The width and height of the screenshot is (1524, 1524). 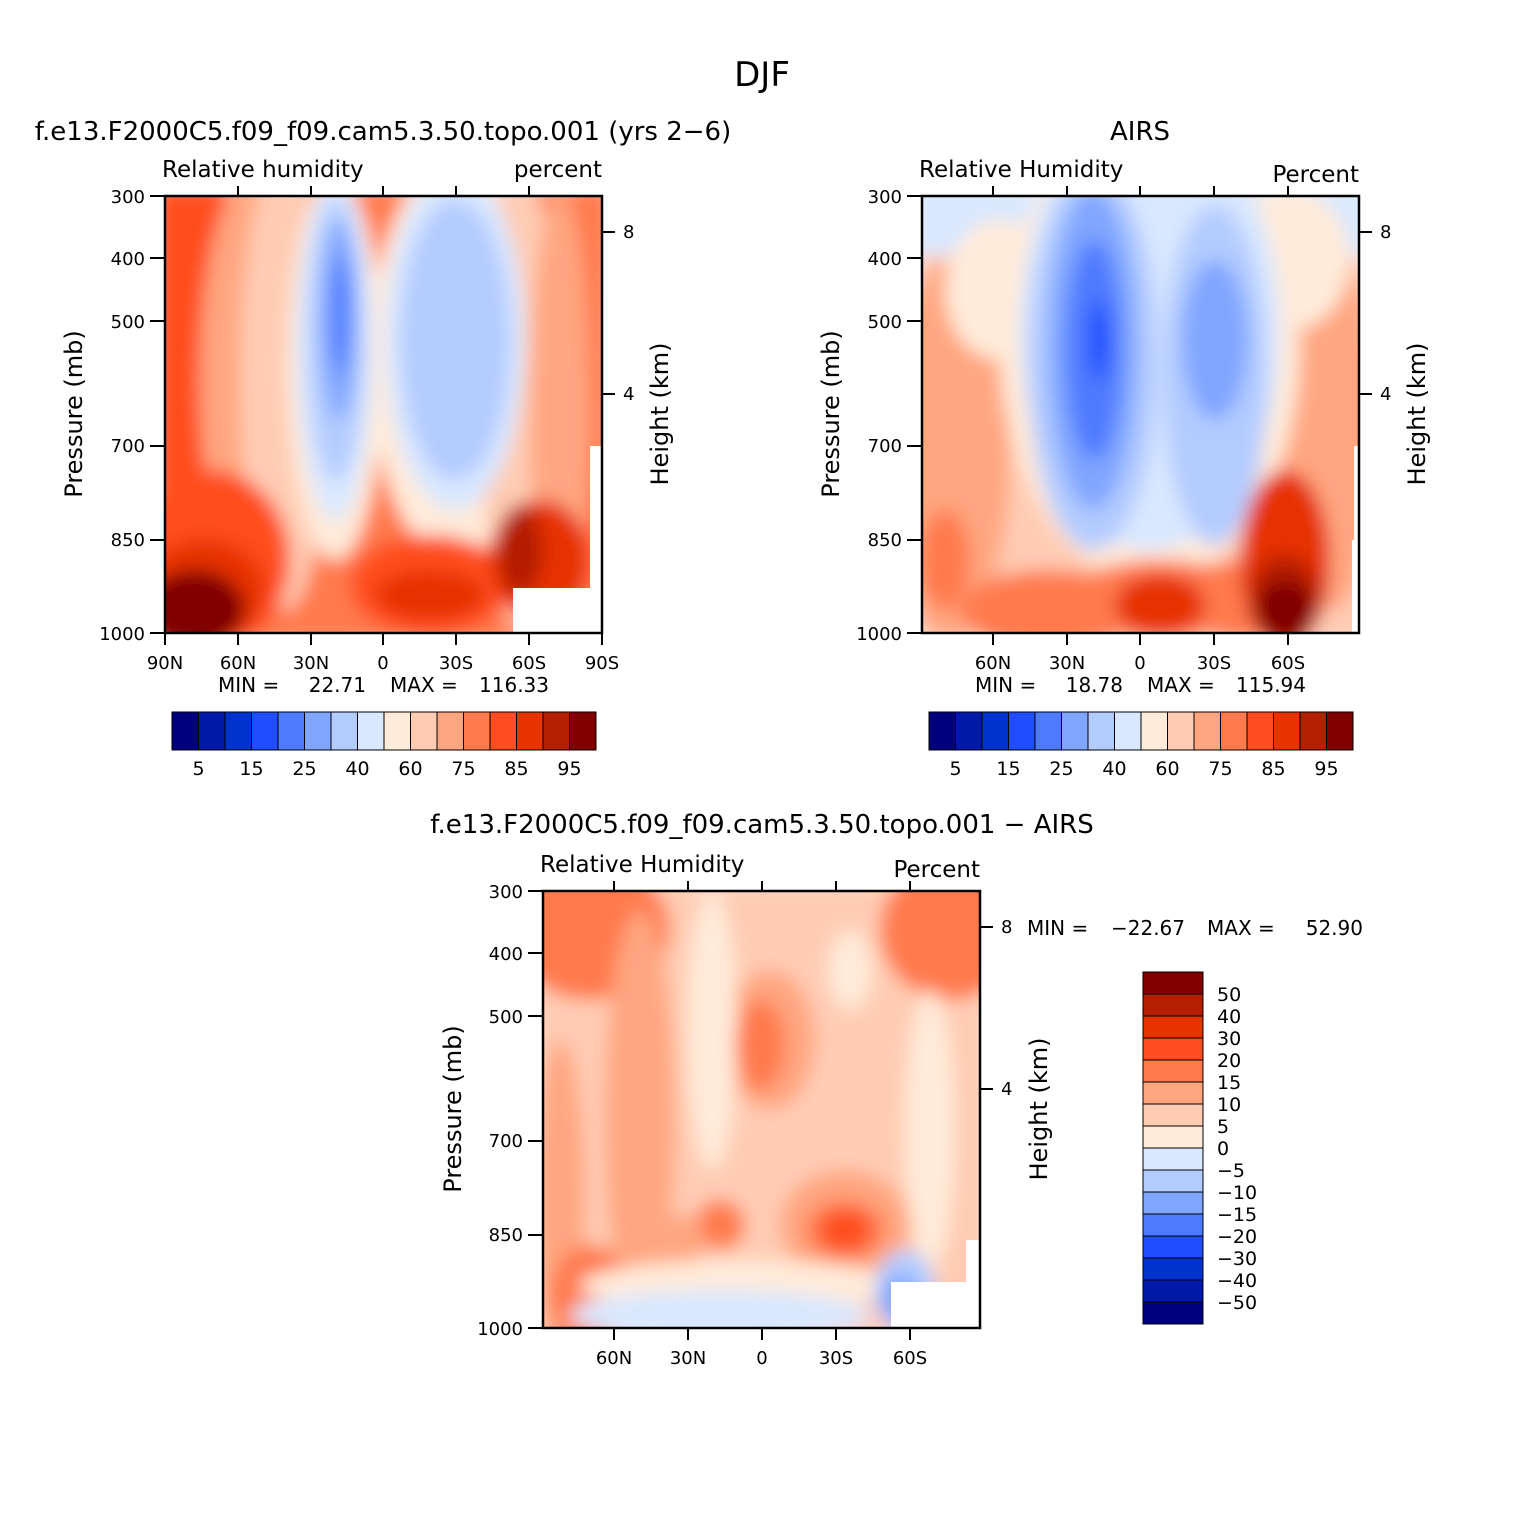 What do you see at coordinates (1229, 1039) in the screenshot?
I see `colorbar-label: 30` at bounding box center [1229, 1039].